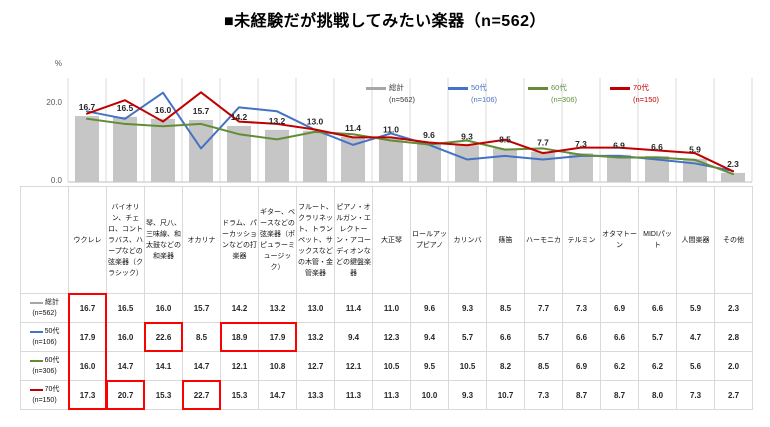  Describe the element at coordinates (45, 395) in the screenshot. I see `row-header-70s: 70代 (n=150)` at that location.